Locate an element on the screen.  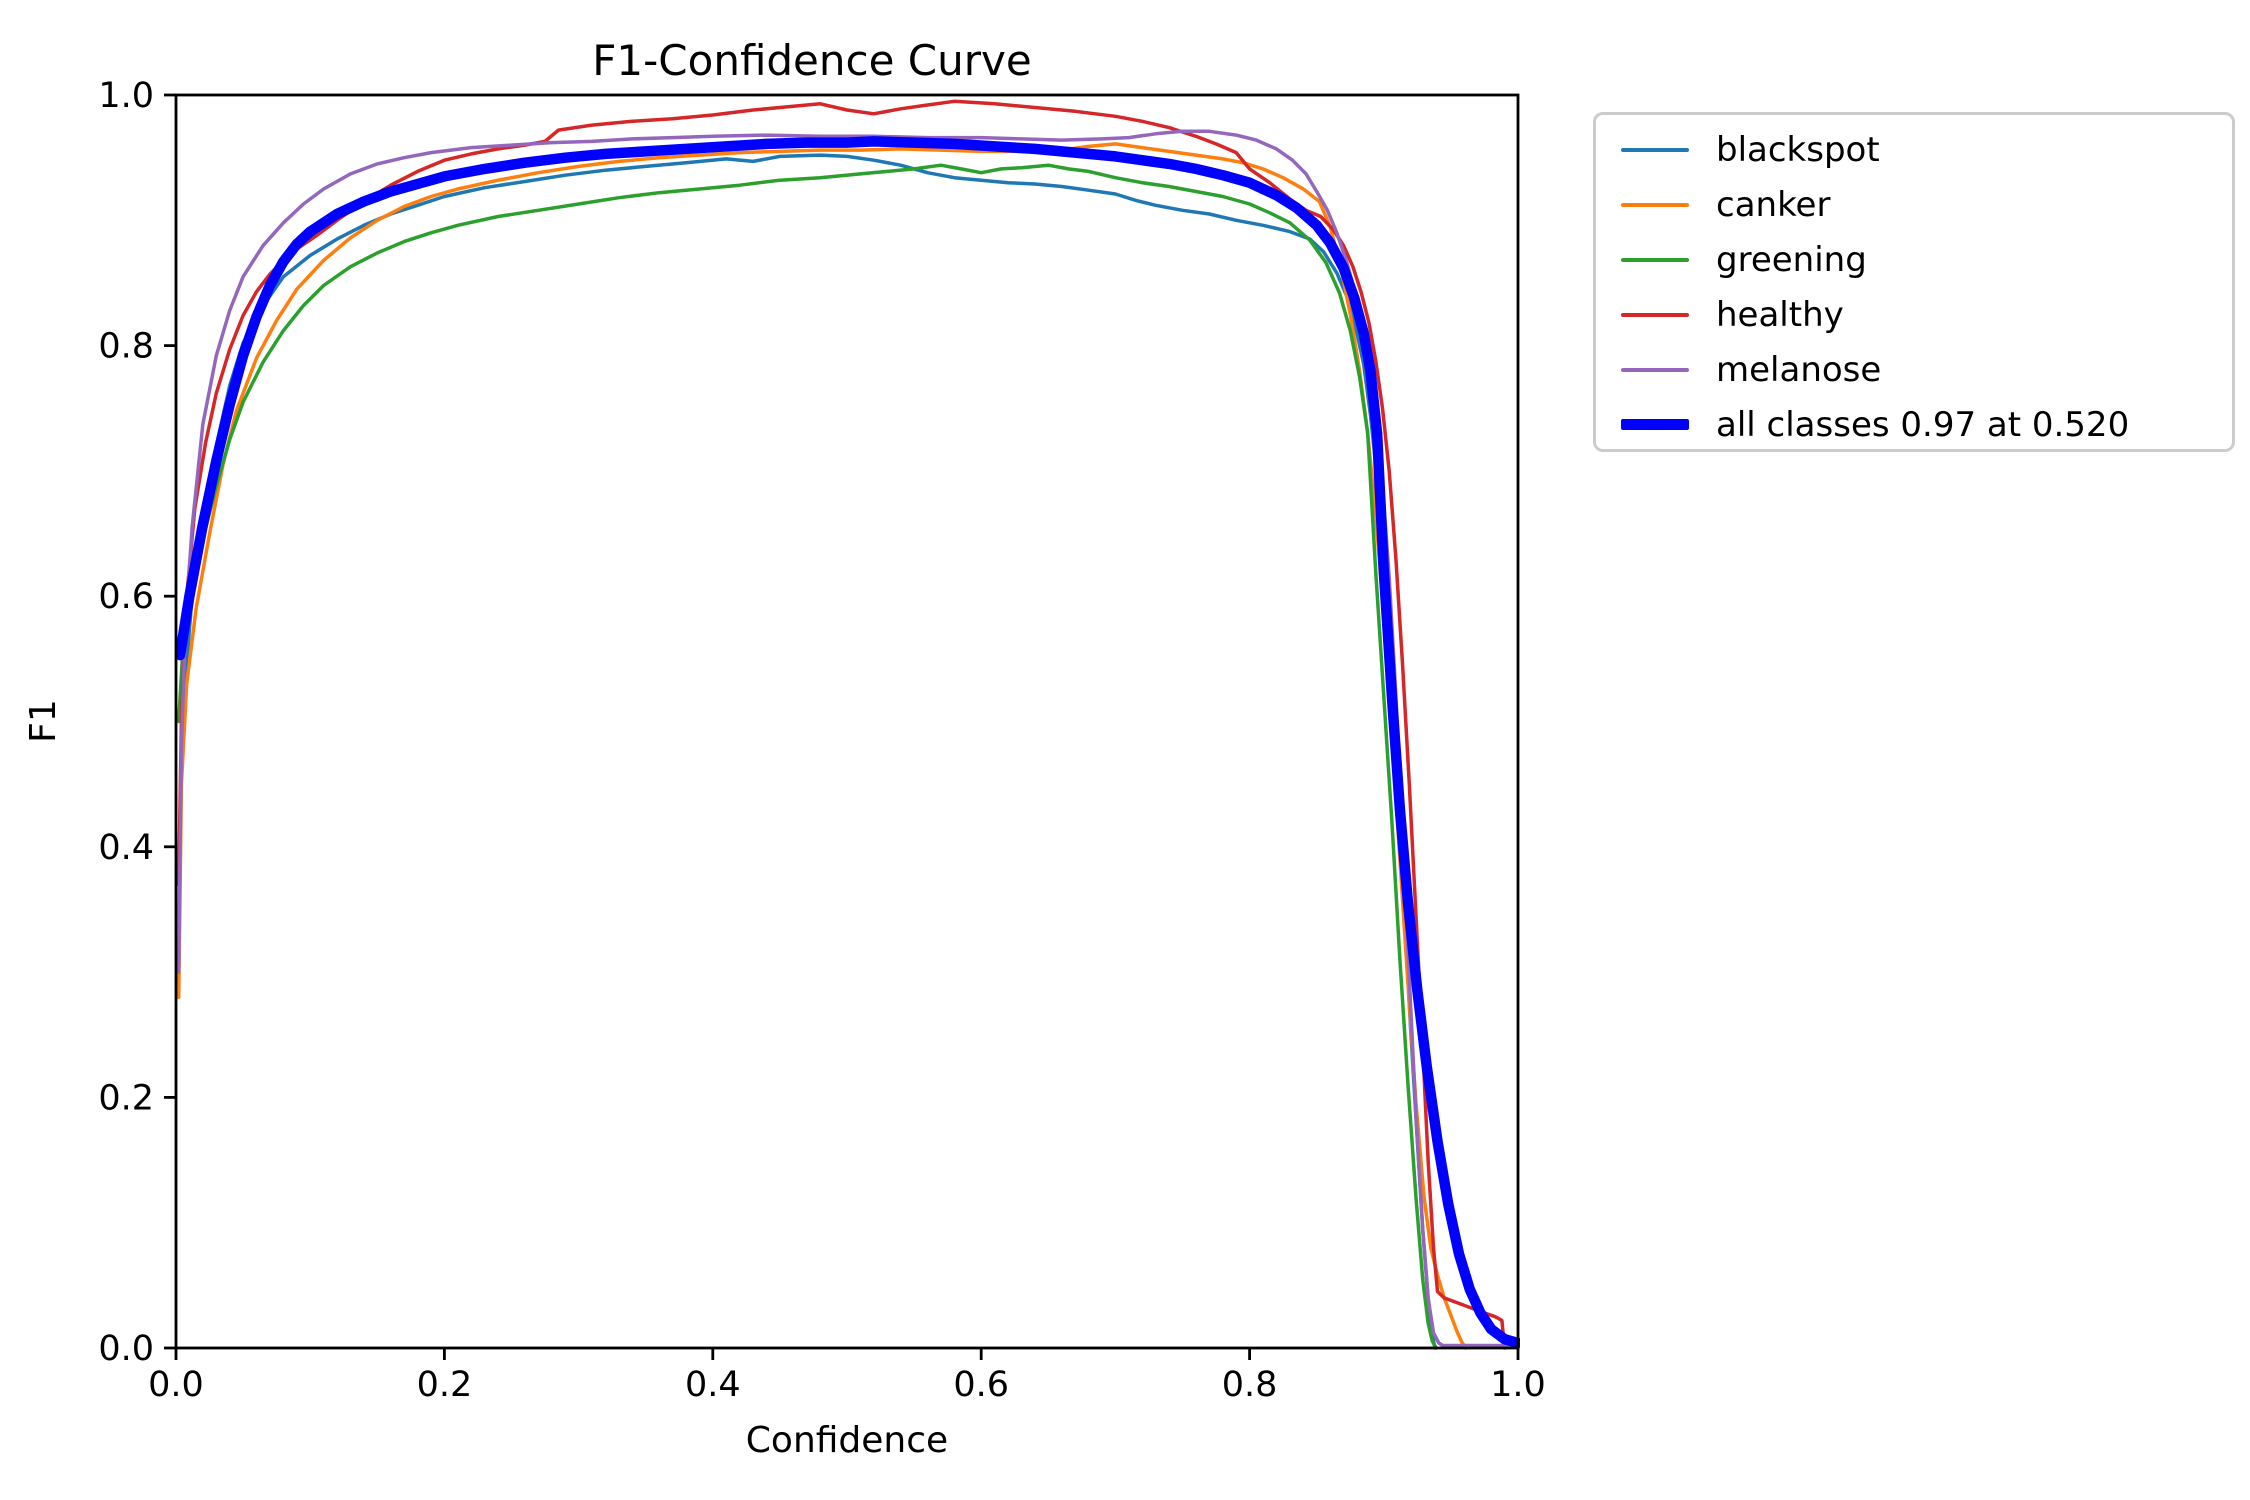
x-tick-label: 0.8 is located at coordinates (1250, 1385).